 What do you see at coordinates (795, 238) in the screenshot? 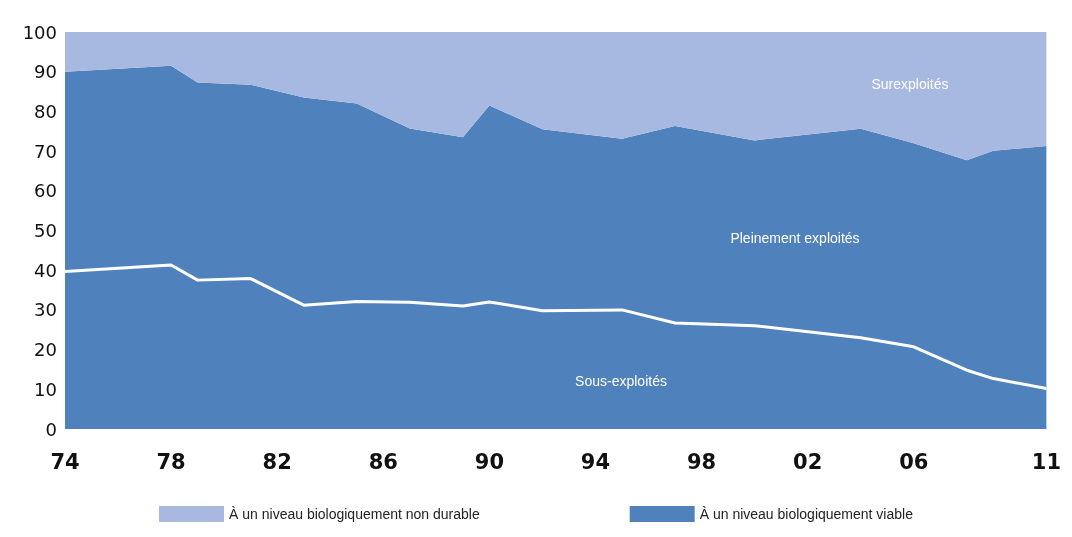
I see `annotation: Pleinement exploités` at bounding box center [795, 238].